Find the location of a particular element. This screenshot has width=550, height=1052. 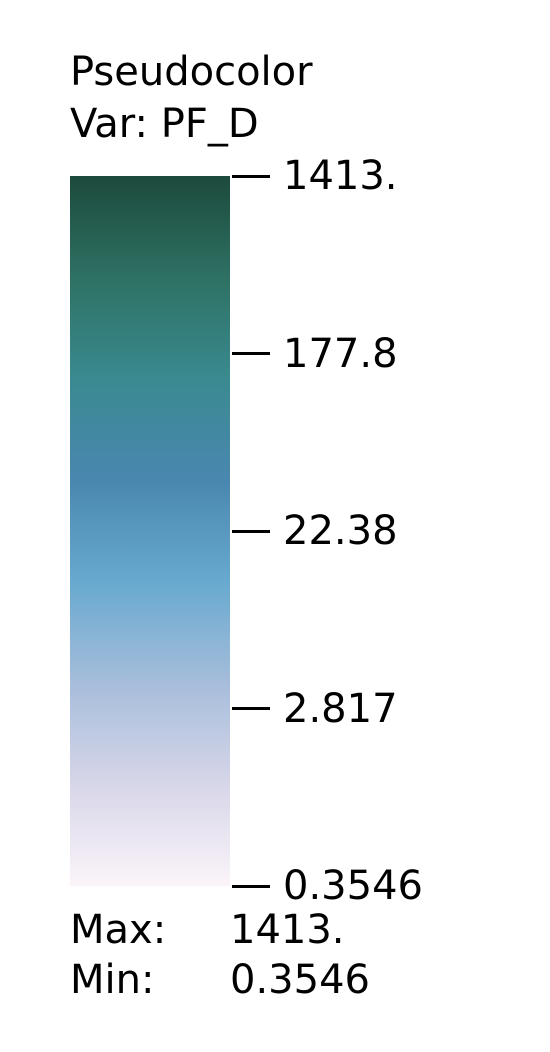

max-summary: Max: 1413. is located at coordinates (207, 930).